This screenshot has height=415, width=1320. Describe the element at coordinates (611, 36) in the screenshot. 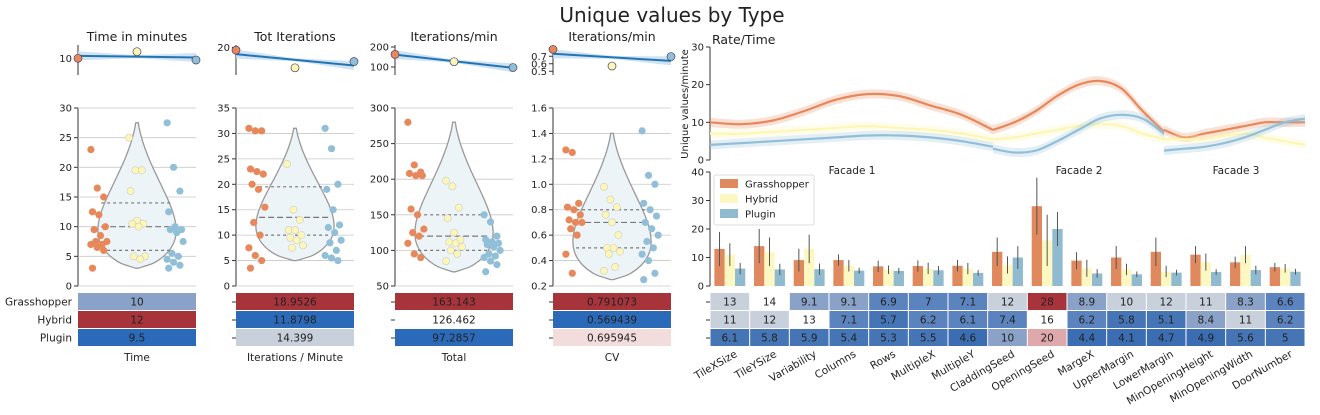

I see `panel-title: Iterations/min` at that location.